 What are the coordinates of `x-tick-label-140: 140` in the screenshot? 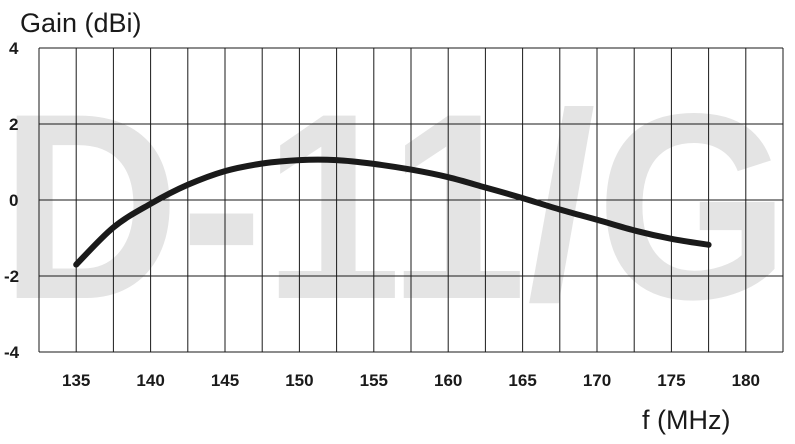 It's located at (150, 380).